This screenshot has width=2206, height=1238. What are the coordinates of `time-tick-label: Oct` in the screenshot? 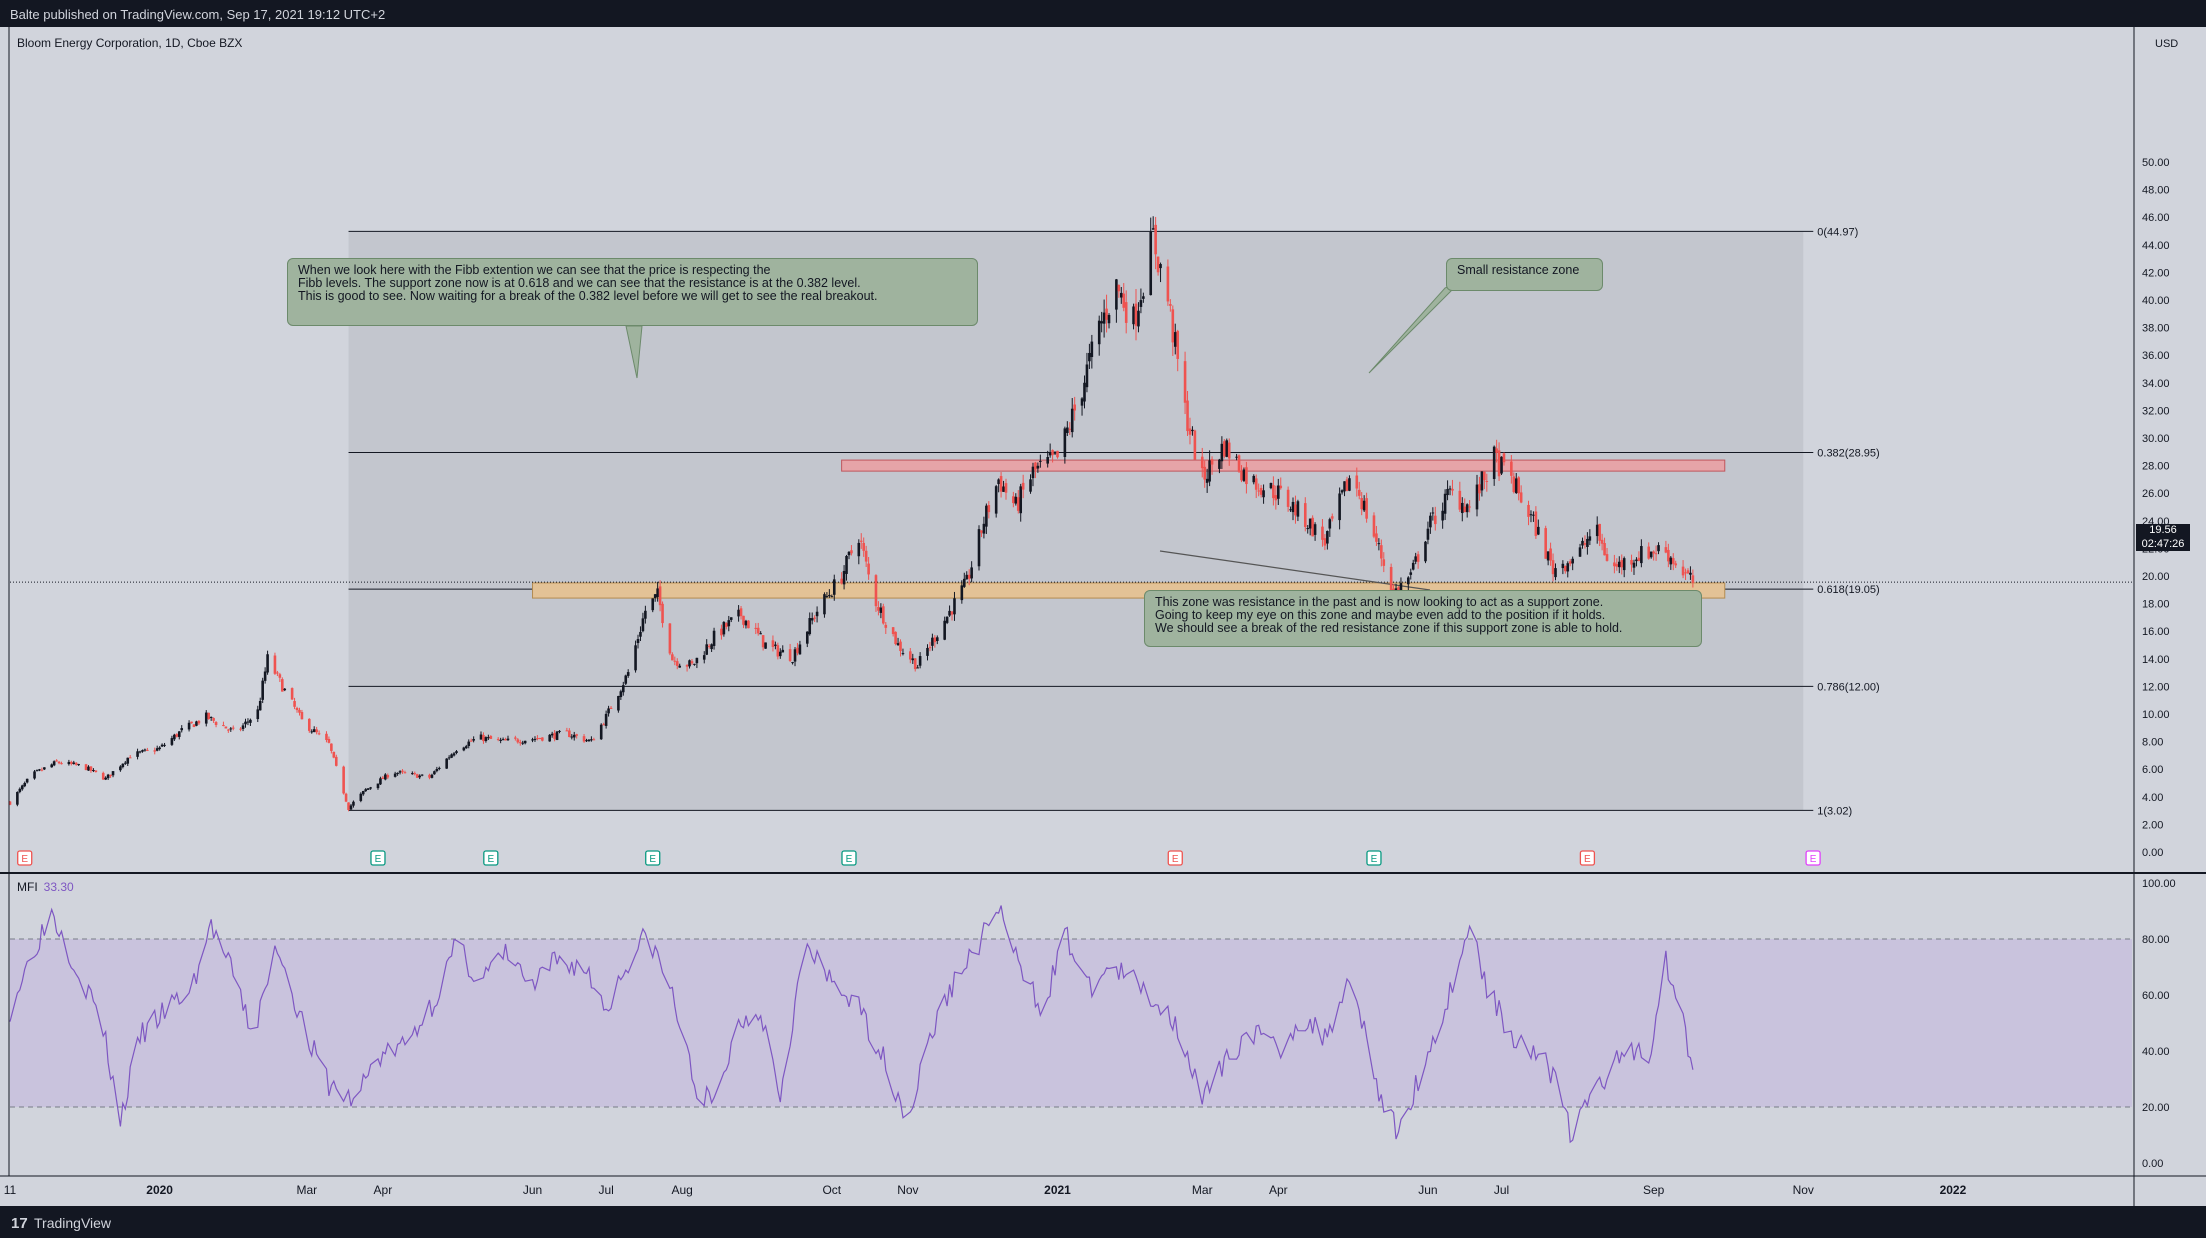 It's located at (831, 1190).